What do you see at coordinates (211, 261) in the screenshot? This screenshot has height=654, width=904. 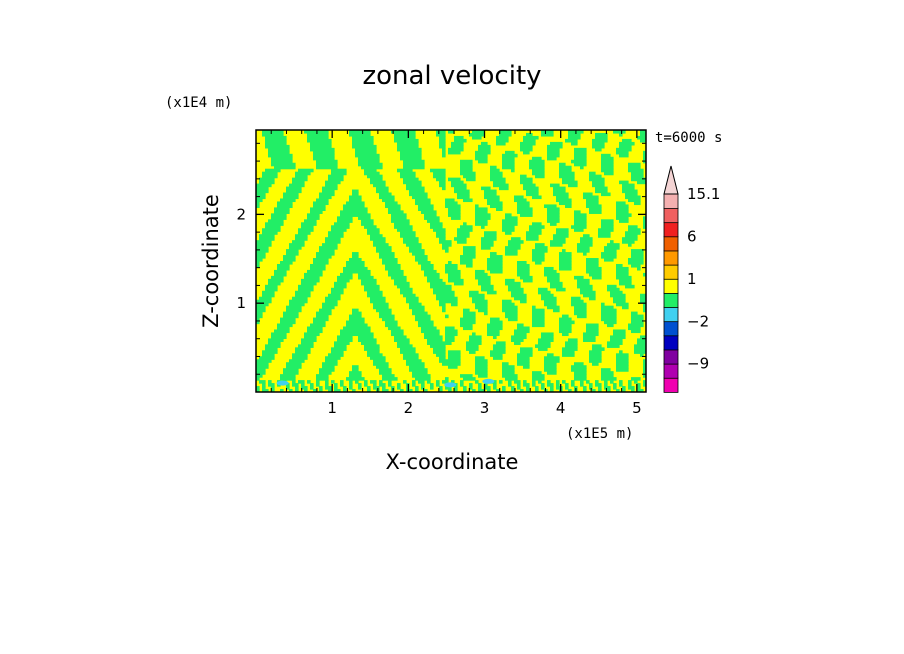 I see `y-axis-title: Z-coordinate` at bounding box center [211, 261].